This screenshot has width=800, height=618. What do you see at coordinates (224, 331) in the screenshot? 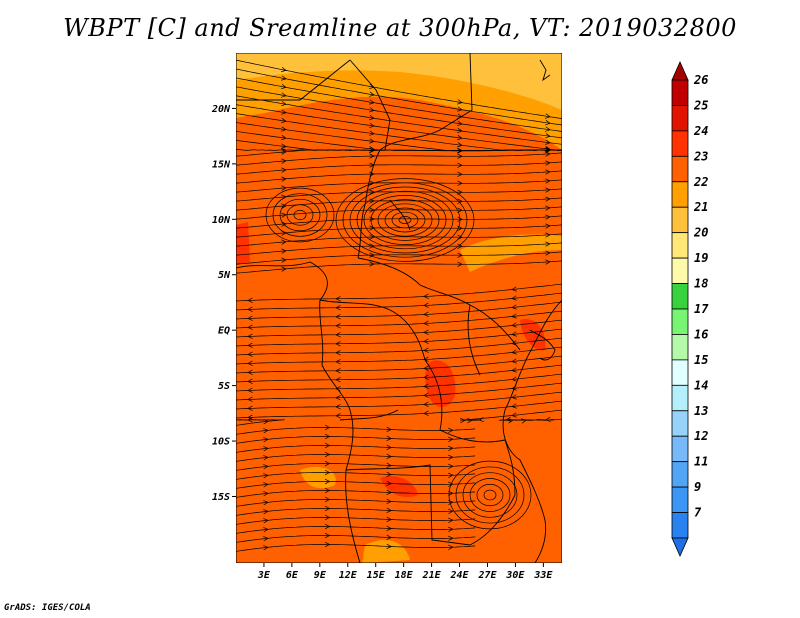
I see `y-tick-label: EQ` at bounding box center [224, 331].